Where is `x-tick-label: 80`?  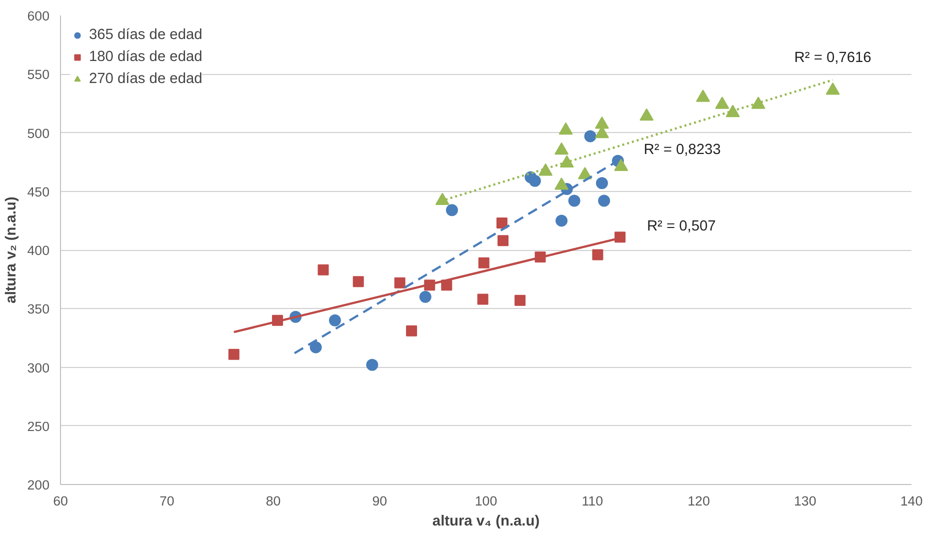 x-tick-label: 80 is located at coordinates (273, 501).